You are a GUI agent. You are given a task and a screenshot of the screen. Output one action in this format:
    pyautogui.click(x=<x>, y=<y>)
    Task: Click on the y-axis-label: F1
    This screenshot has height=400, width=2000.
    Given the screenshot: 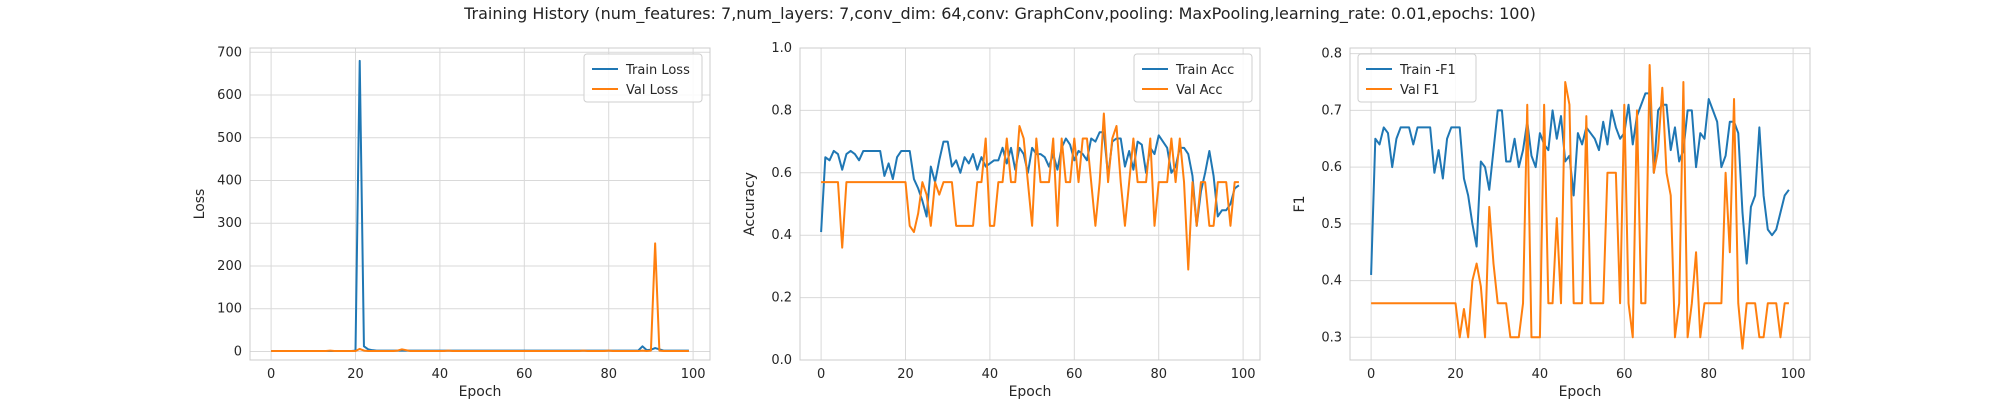 What is the action you would take?
    pyautogui.click(x=1300, y=204)
    